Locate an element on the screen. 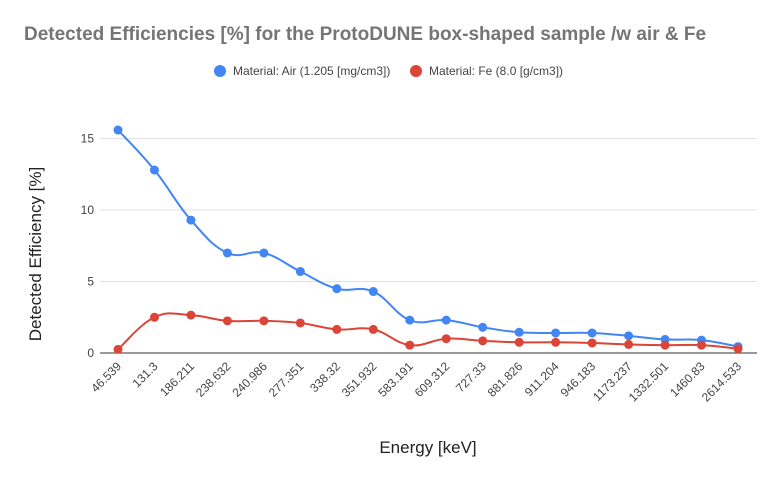 This screenshot has height=482, width=780. y-tick-label: 5 is located at coordinates (90, 282).